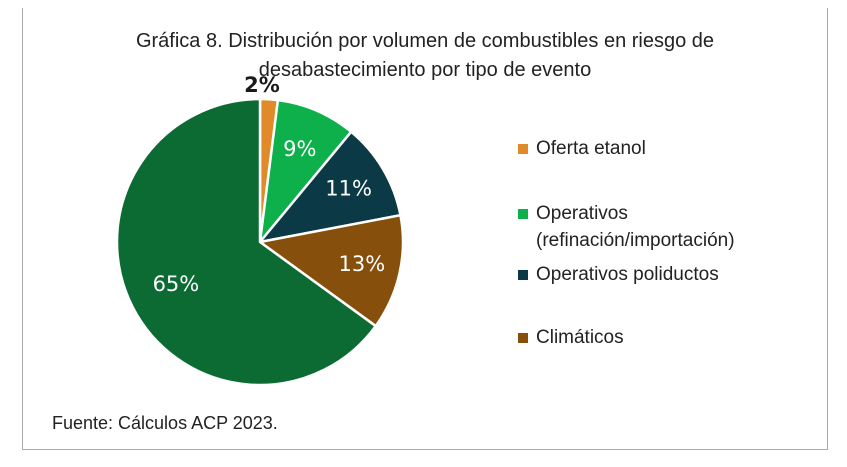  Describe the element at coordinates (176, 284) in the screenshot. I see `pie-data-label-5: 65%` at that location.